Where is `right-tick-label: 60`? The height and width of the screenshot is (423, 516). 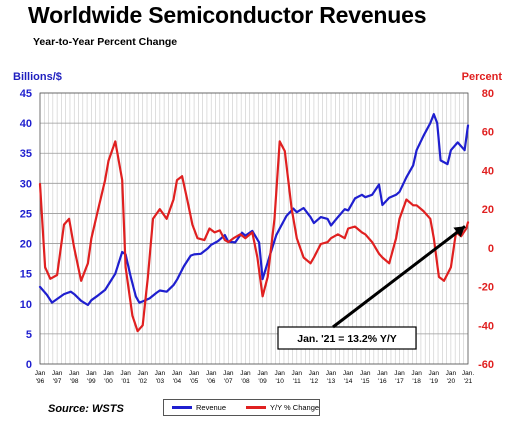
right-tick-label: 60 is located at coordinates (488, 133).